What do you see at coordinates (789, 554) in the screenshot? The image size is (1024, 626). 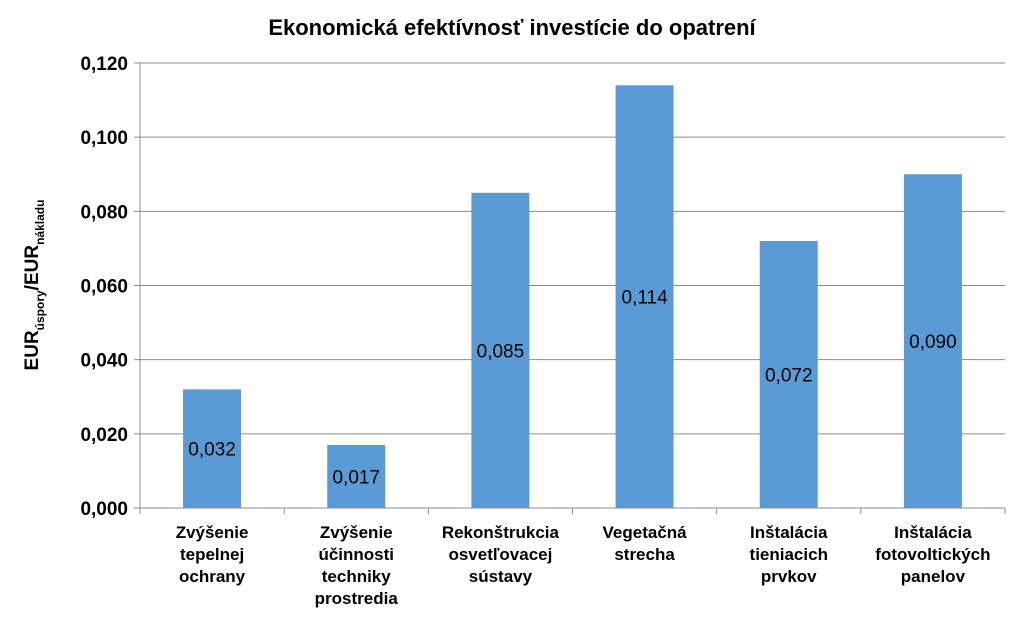 I see `x-category-label: Inštalácia tieniacich prvkov` at bounding box center [789, 554].